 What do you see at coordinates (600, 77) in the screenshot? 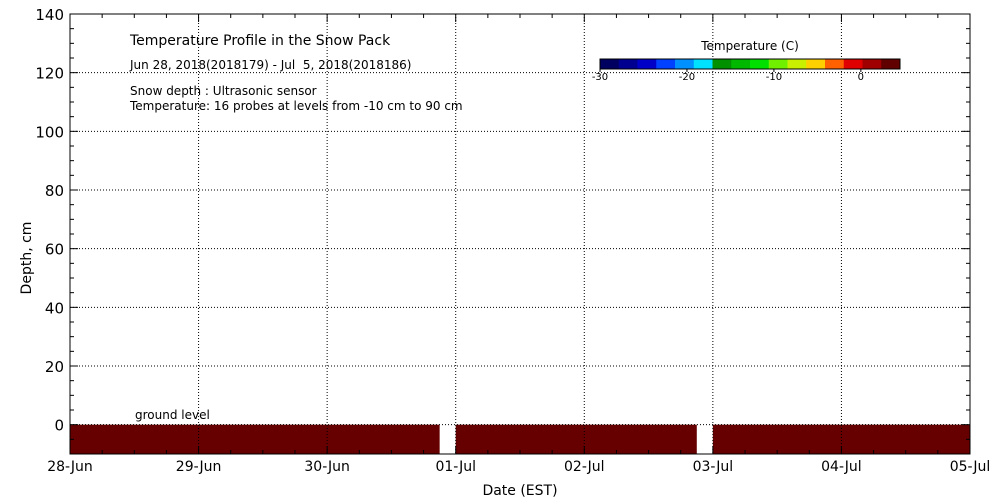
I see `colorbar-tick-label: -30` at bounding box center [600, 77].